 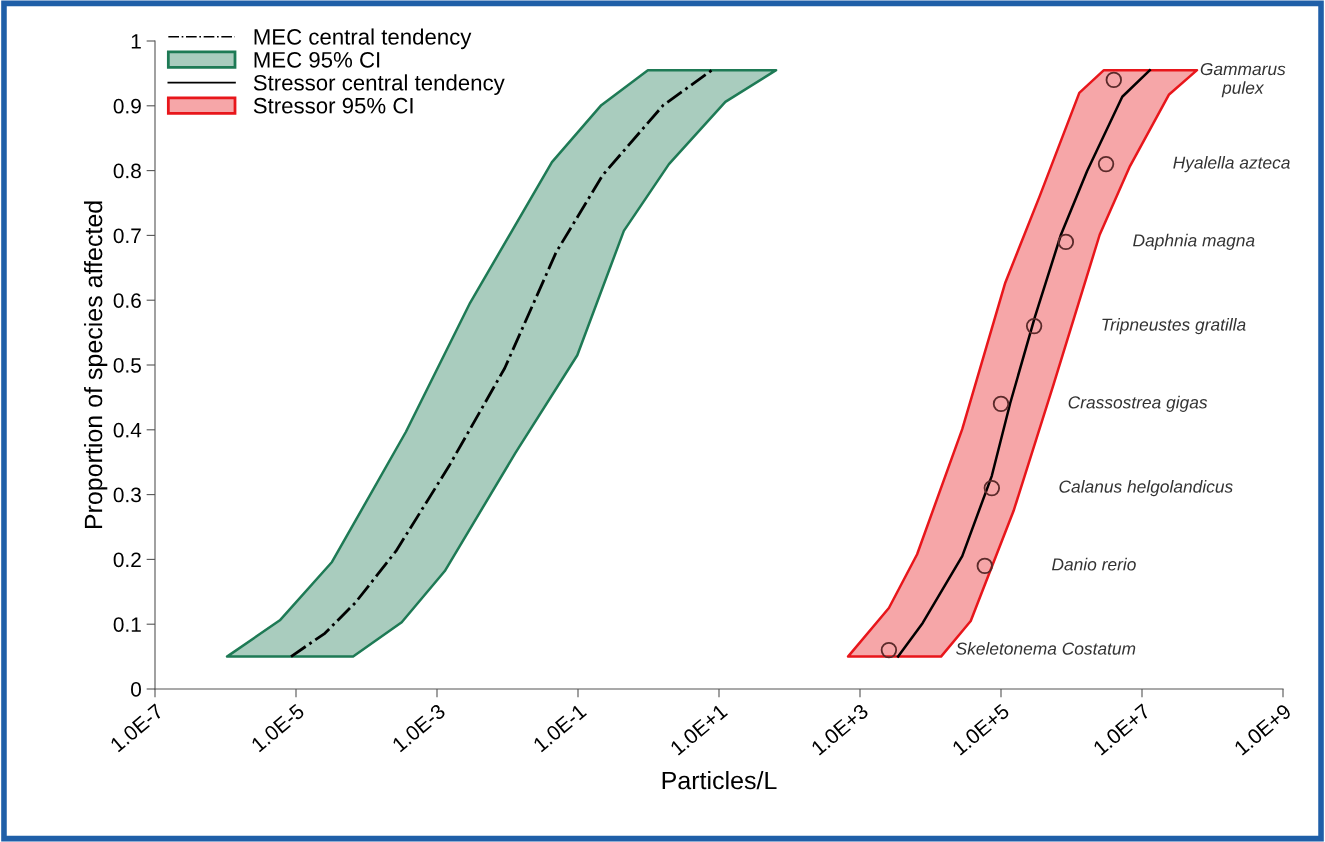 What do you see at coordinates (127, 171) in the screenshot?
I see `y-tick-label: 0.8` at bounding box center [127, 171].